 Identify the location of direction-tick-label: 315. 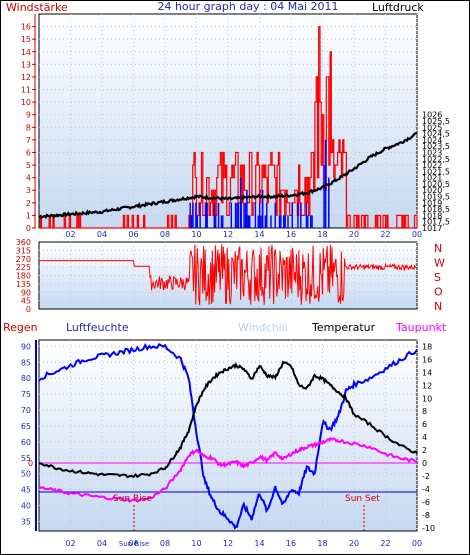
(23, 250).